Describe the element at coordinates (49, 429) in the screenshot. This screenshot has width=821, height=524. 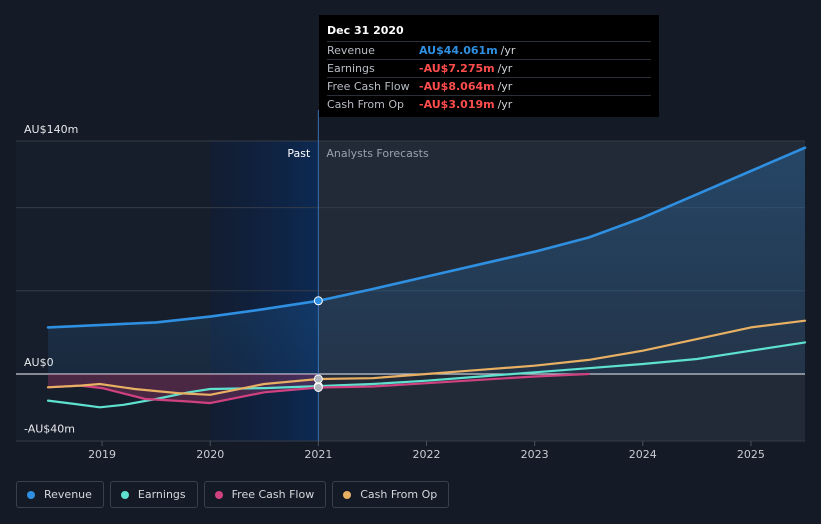
I see `y-tick-label: -AU$40m` at that location.